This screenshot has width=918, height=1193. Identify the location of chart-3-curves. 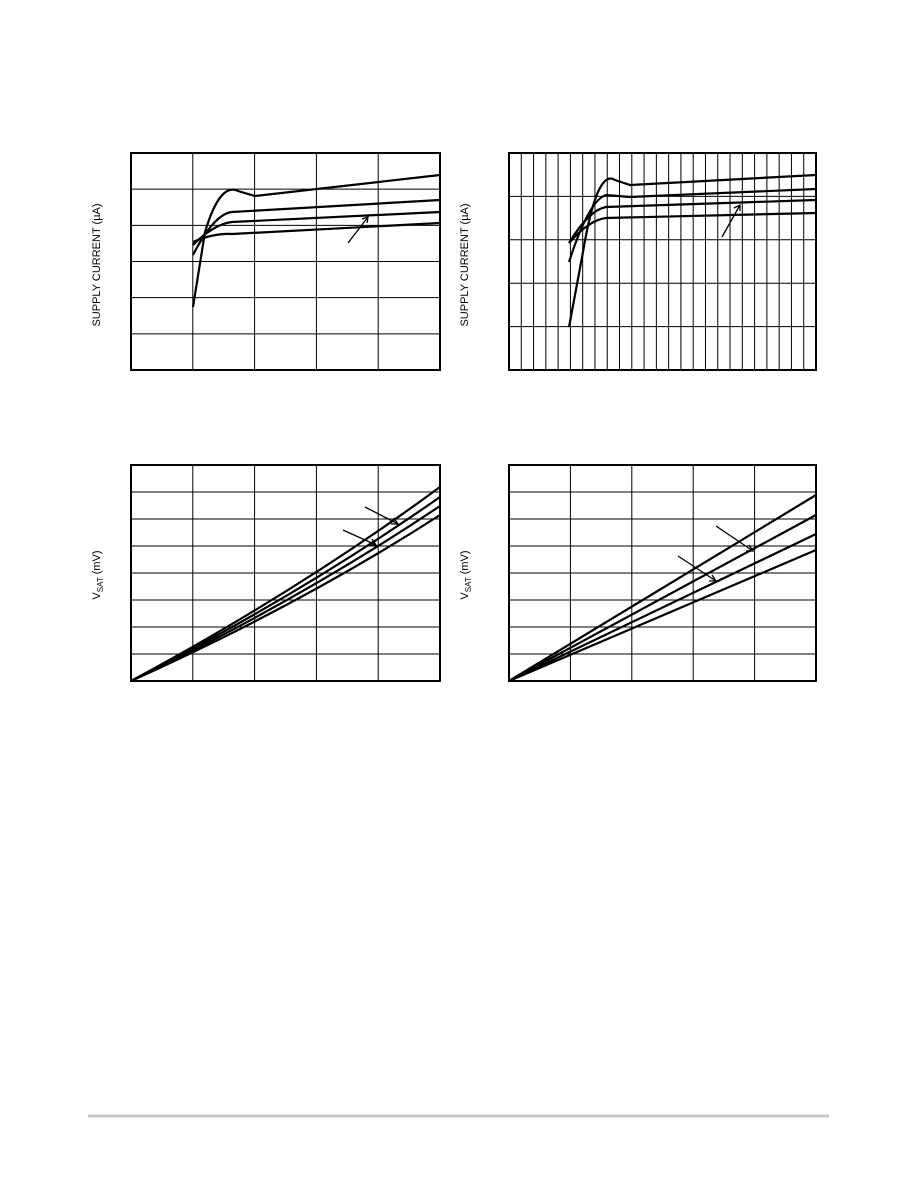
(285, 584).